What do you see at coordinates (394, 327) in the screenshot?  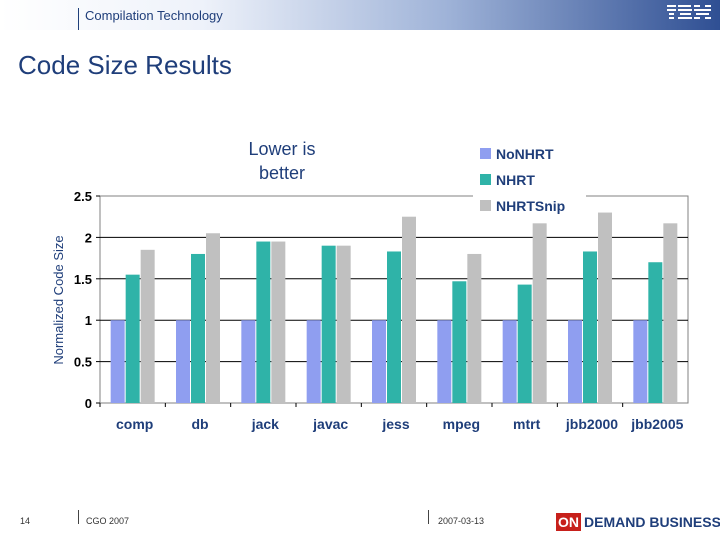 I see `bar-nhrt-jess` at bounding box center [394, 327].